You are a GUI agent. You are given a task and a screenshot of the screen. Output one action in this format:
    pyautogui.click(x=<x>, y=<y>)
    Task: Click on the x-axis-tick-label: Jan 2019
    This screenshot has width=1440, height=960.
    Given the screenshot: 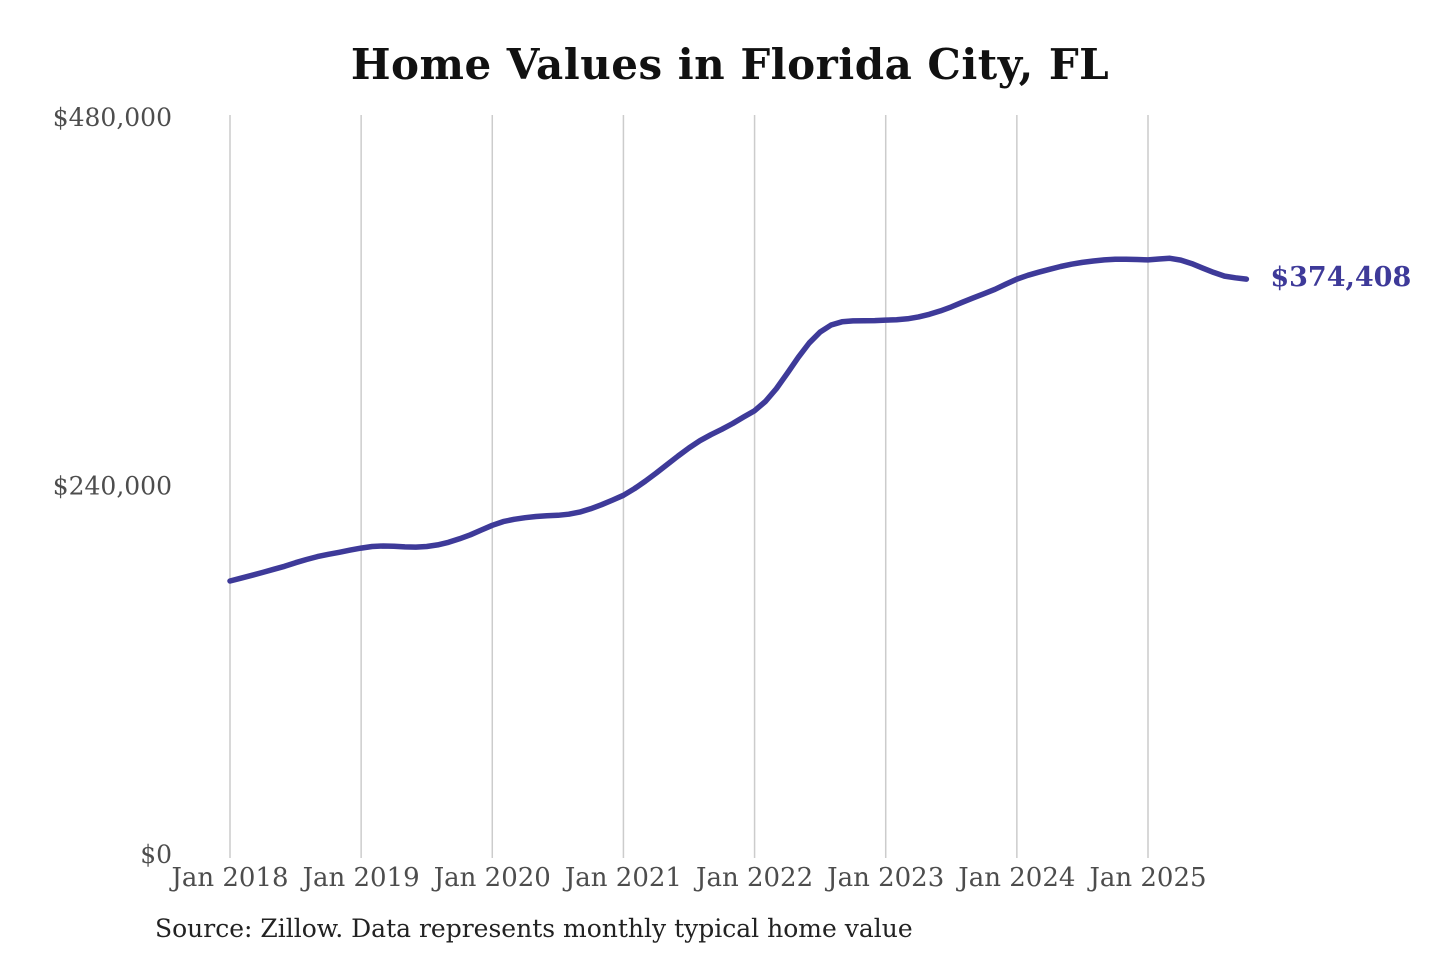 What is the action you would take?
    pyautogui.click(x=360, y=878)
    